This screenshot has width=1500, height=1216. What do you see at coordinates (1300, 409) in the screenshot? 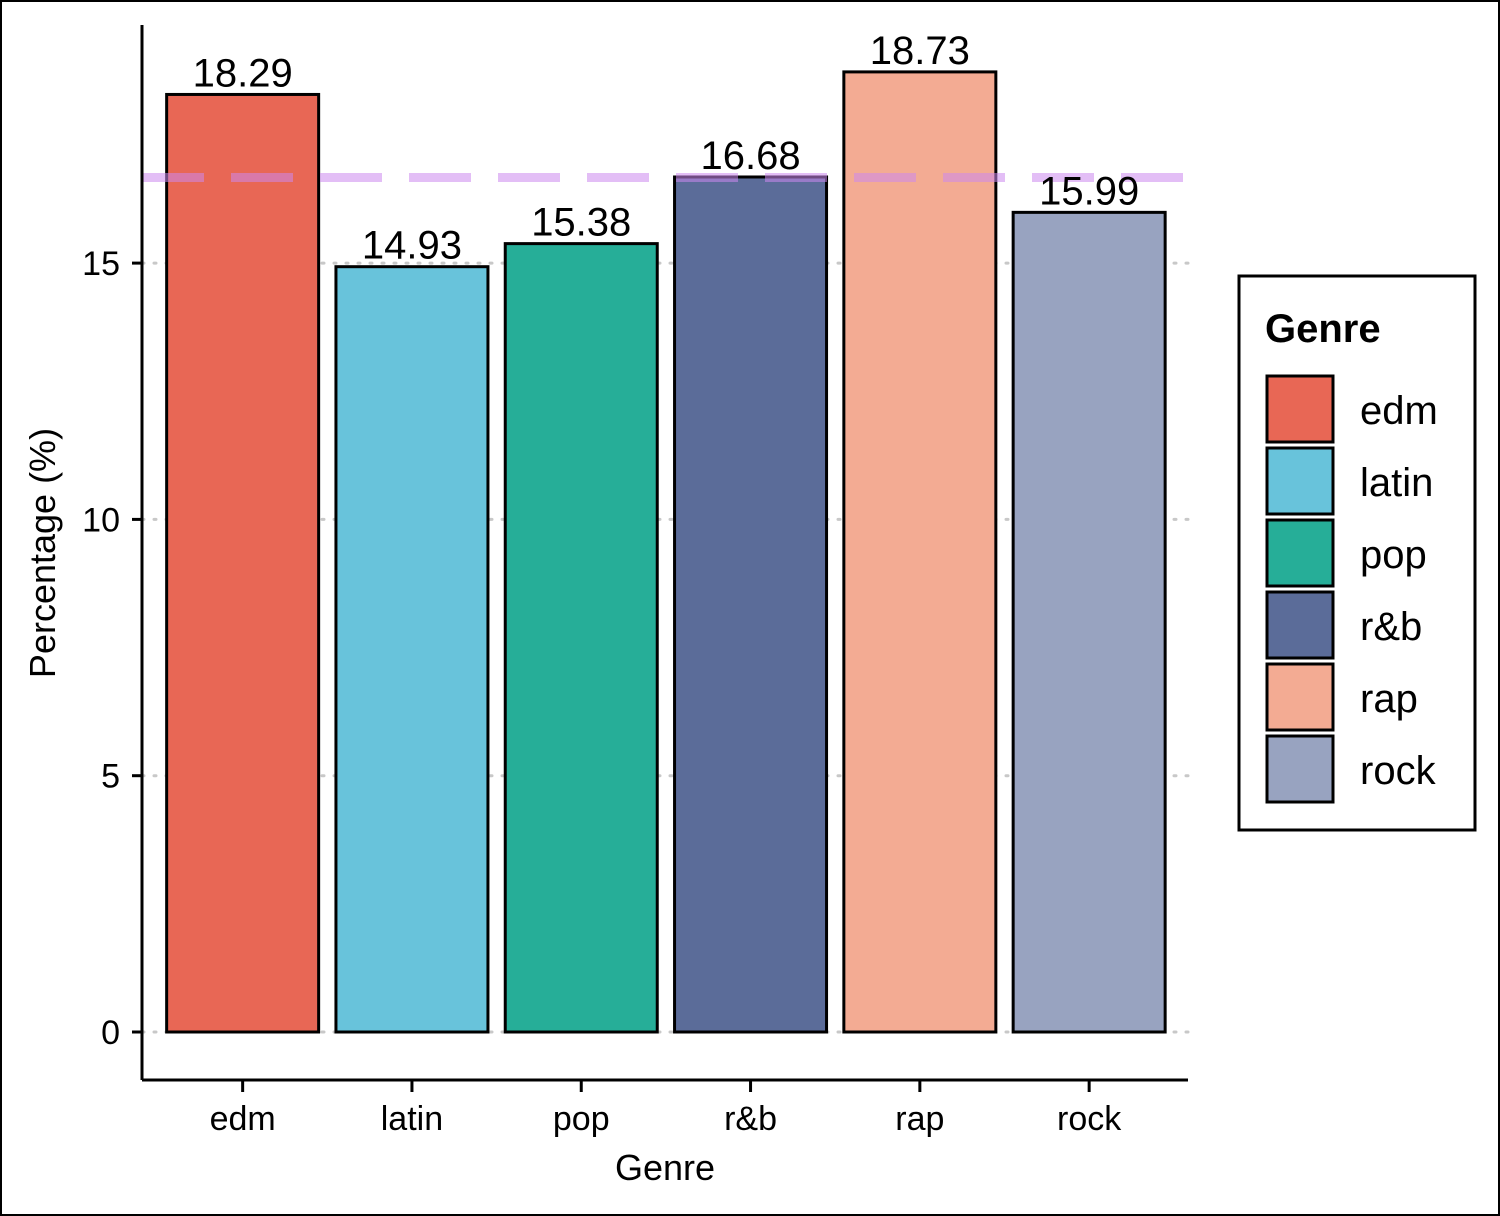
I see `legend-swatch-edm` at bounding box center [1300, 409].